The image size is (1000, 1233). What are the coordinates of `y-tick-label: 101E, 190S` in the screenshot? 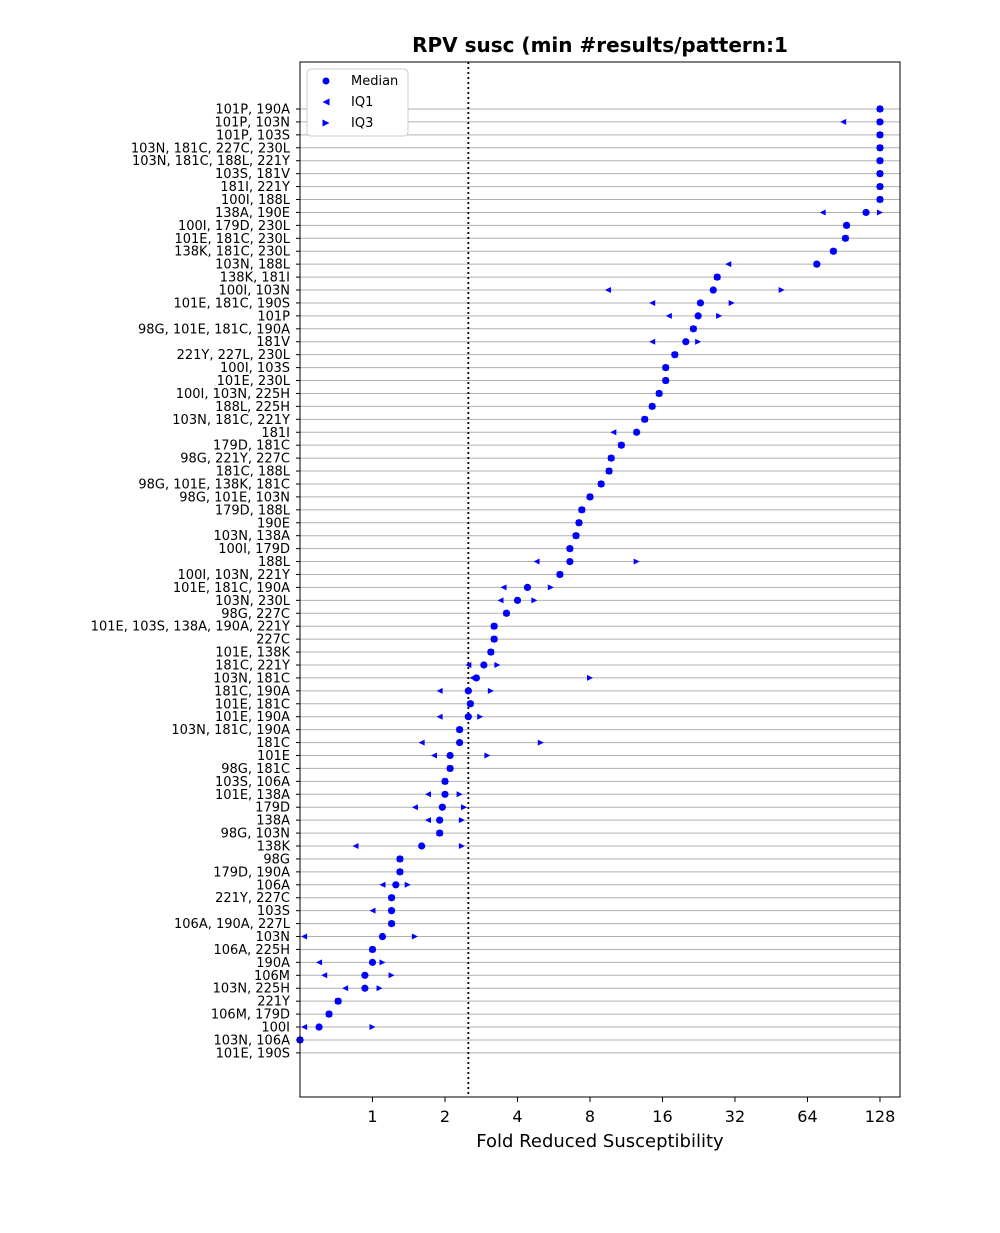 It's located at (253, 1053).